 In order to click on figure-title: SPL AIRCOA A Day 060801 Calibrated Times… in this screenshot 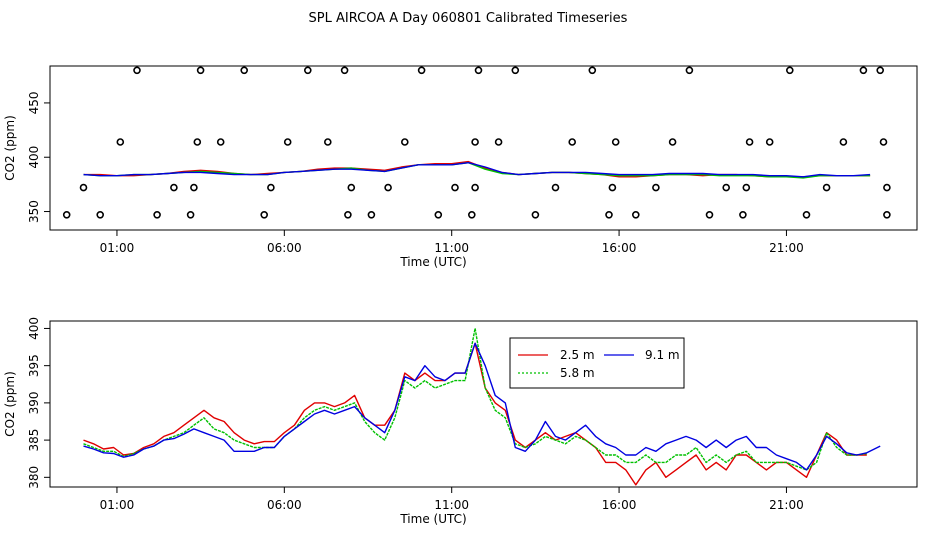, I will do `click(468, 18)`.